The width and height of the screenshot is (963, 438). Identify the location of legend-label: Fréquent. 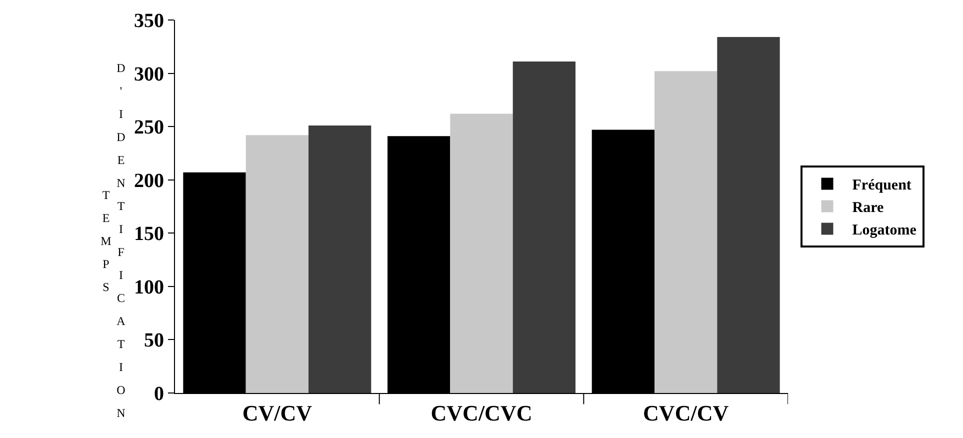
(882, 186).